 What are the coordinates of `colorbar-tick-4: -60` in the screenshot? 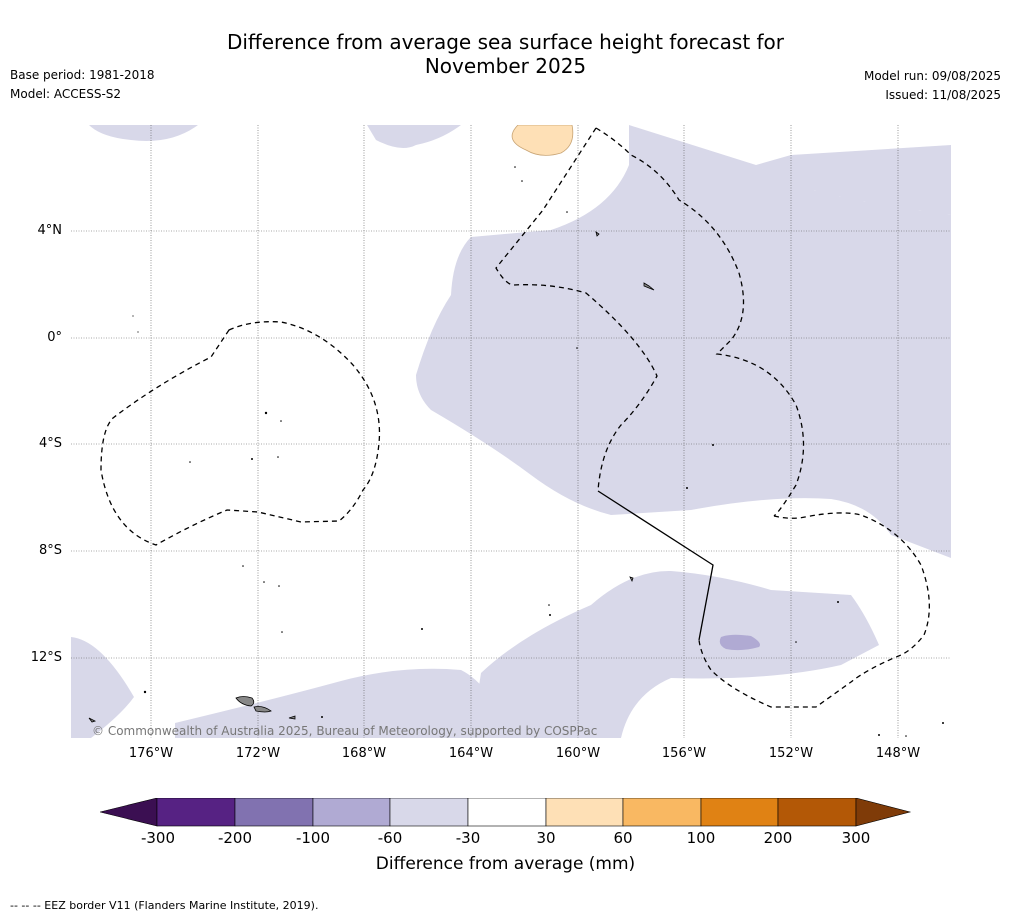 It's located at (390, 838).